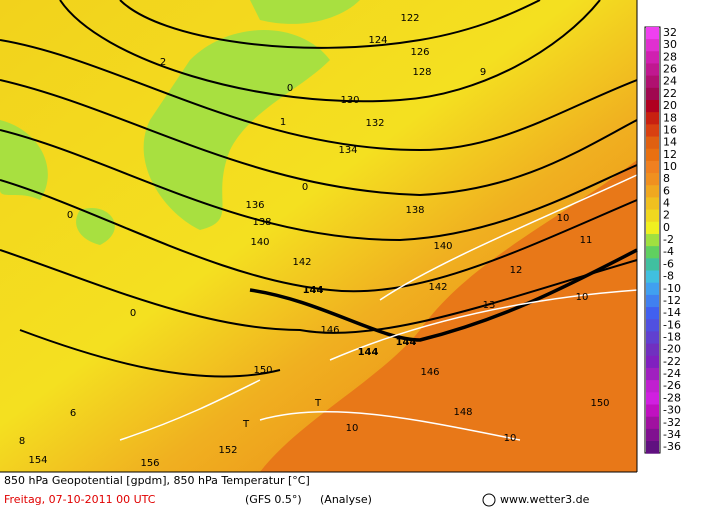 The width and height of the screenshot is (704, 513). I want to click on map-label: 156, so click(149, 463).